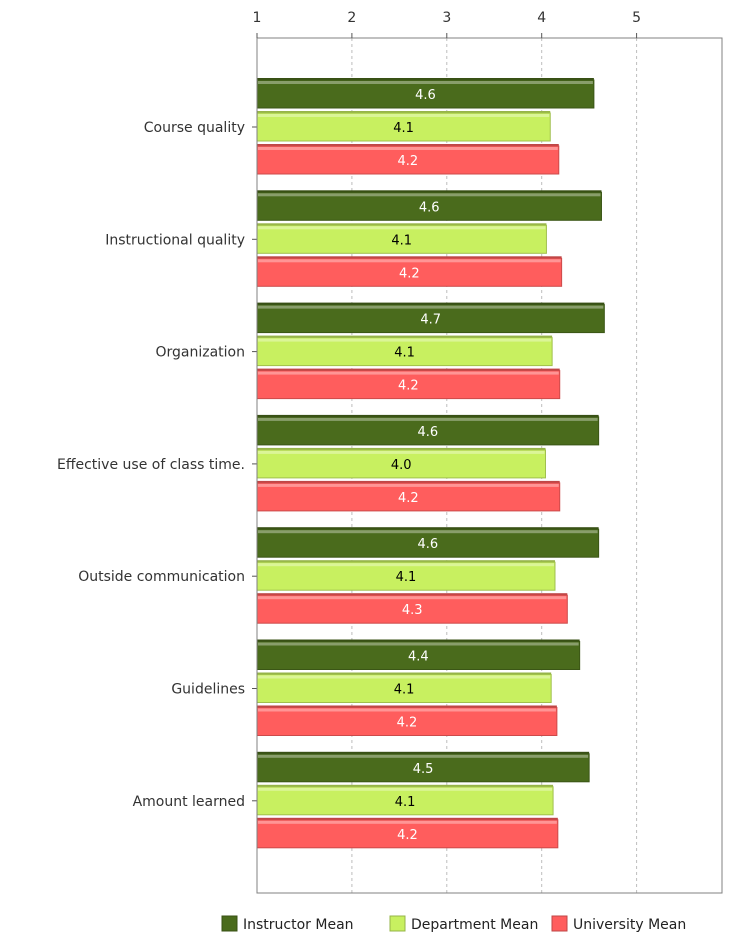 The height and width of the screenshot is (939, 739). Describe the element at coordinates (541, 18) in the screenshot. I see `x-tick-label: 4` at that location.